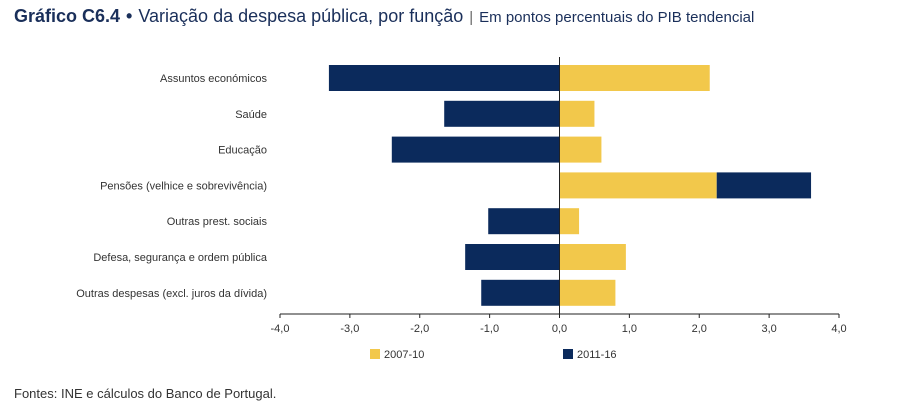 The image size is (900, 420). Describe the element at coordinates (489, 329) in the screenshot. I see `x-tick-label: -1,0` at that location.